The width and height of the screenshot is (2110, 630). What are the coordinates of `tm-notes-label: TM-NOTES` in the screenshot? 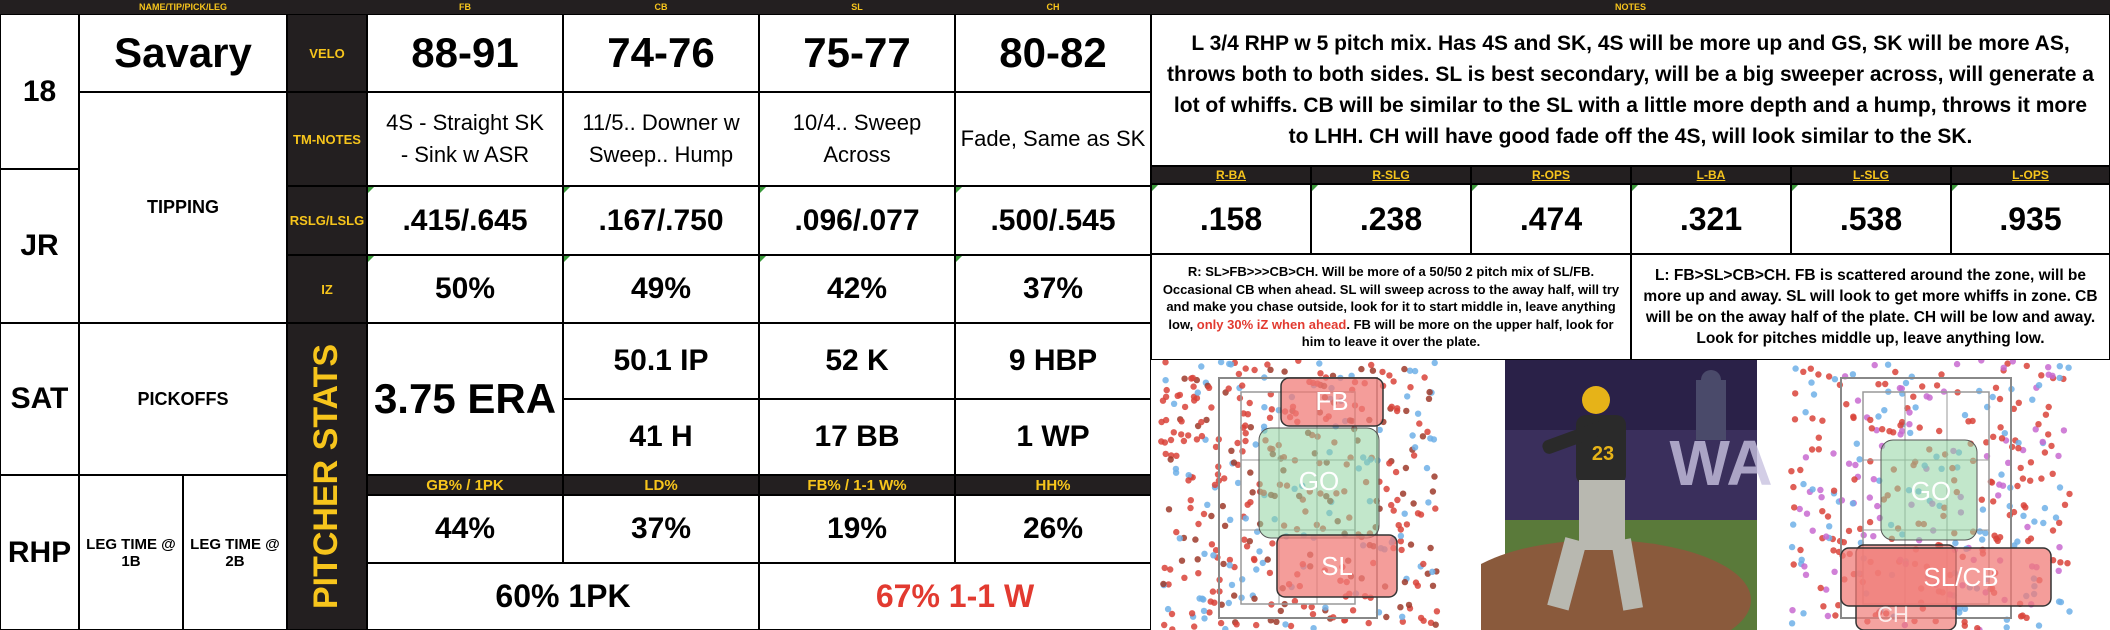 It's located at (327, 139).